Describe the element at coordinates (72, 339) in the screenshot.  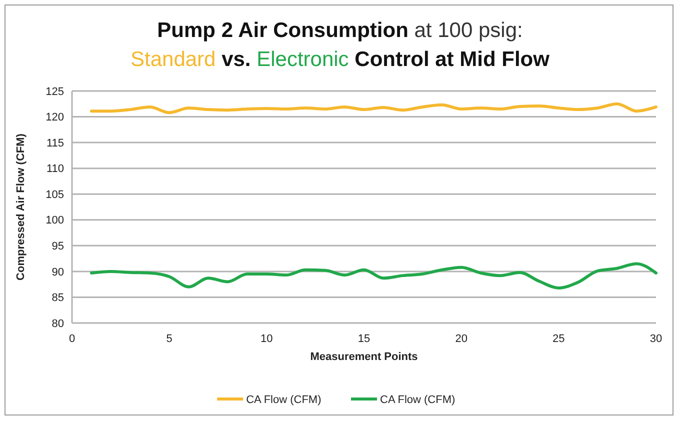
I see `x-tick-label: 0` at that location.